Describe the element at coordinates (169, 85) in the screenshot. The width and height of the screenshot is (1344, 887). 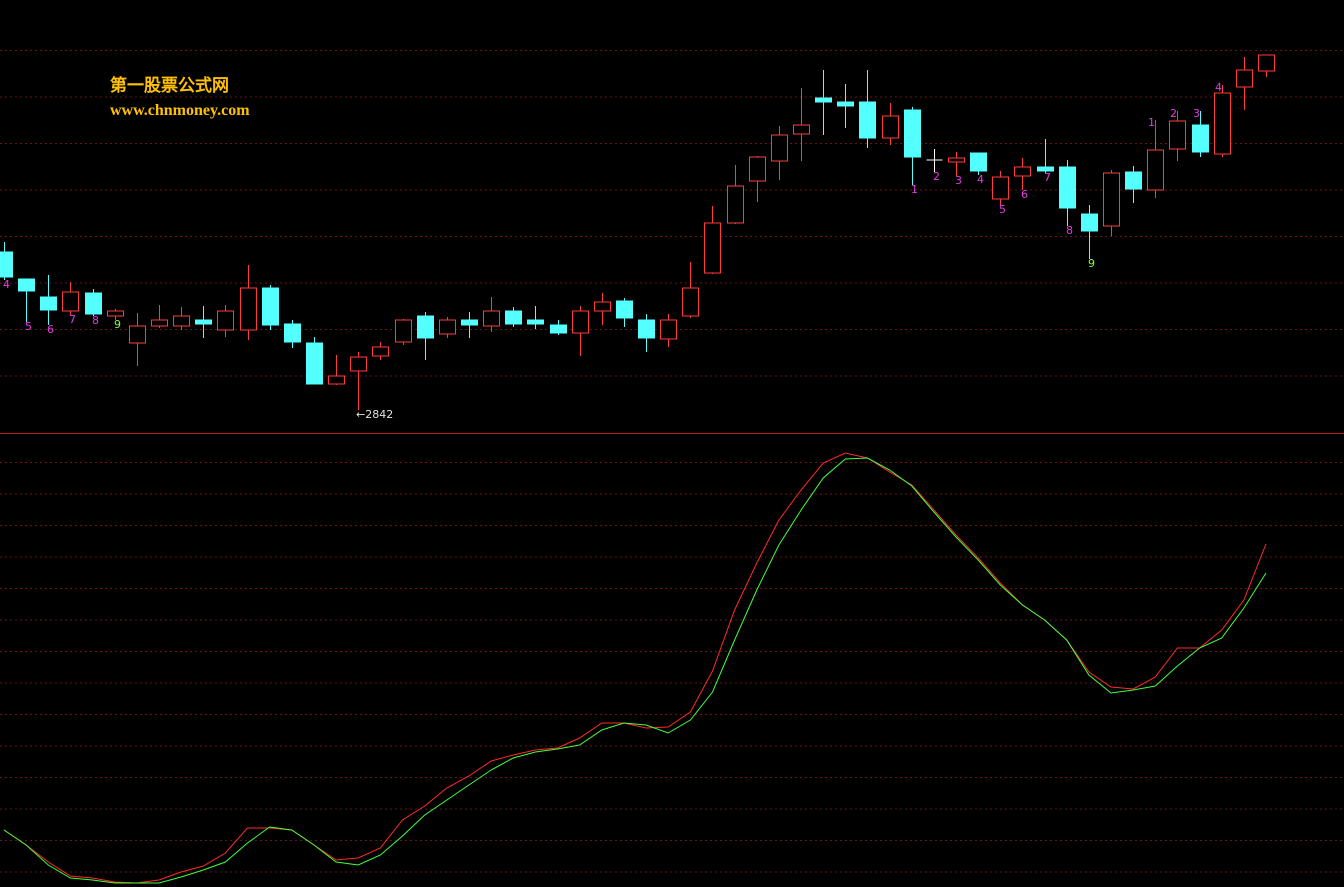
I see `chart-title: 第一股票公式网` at that location.